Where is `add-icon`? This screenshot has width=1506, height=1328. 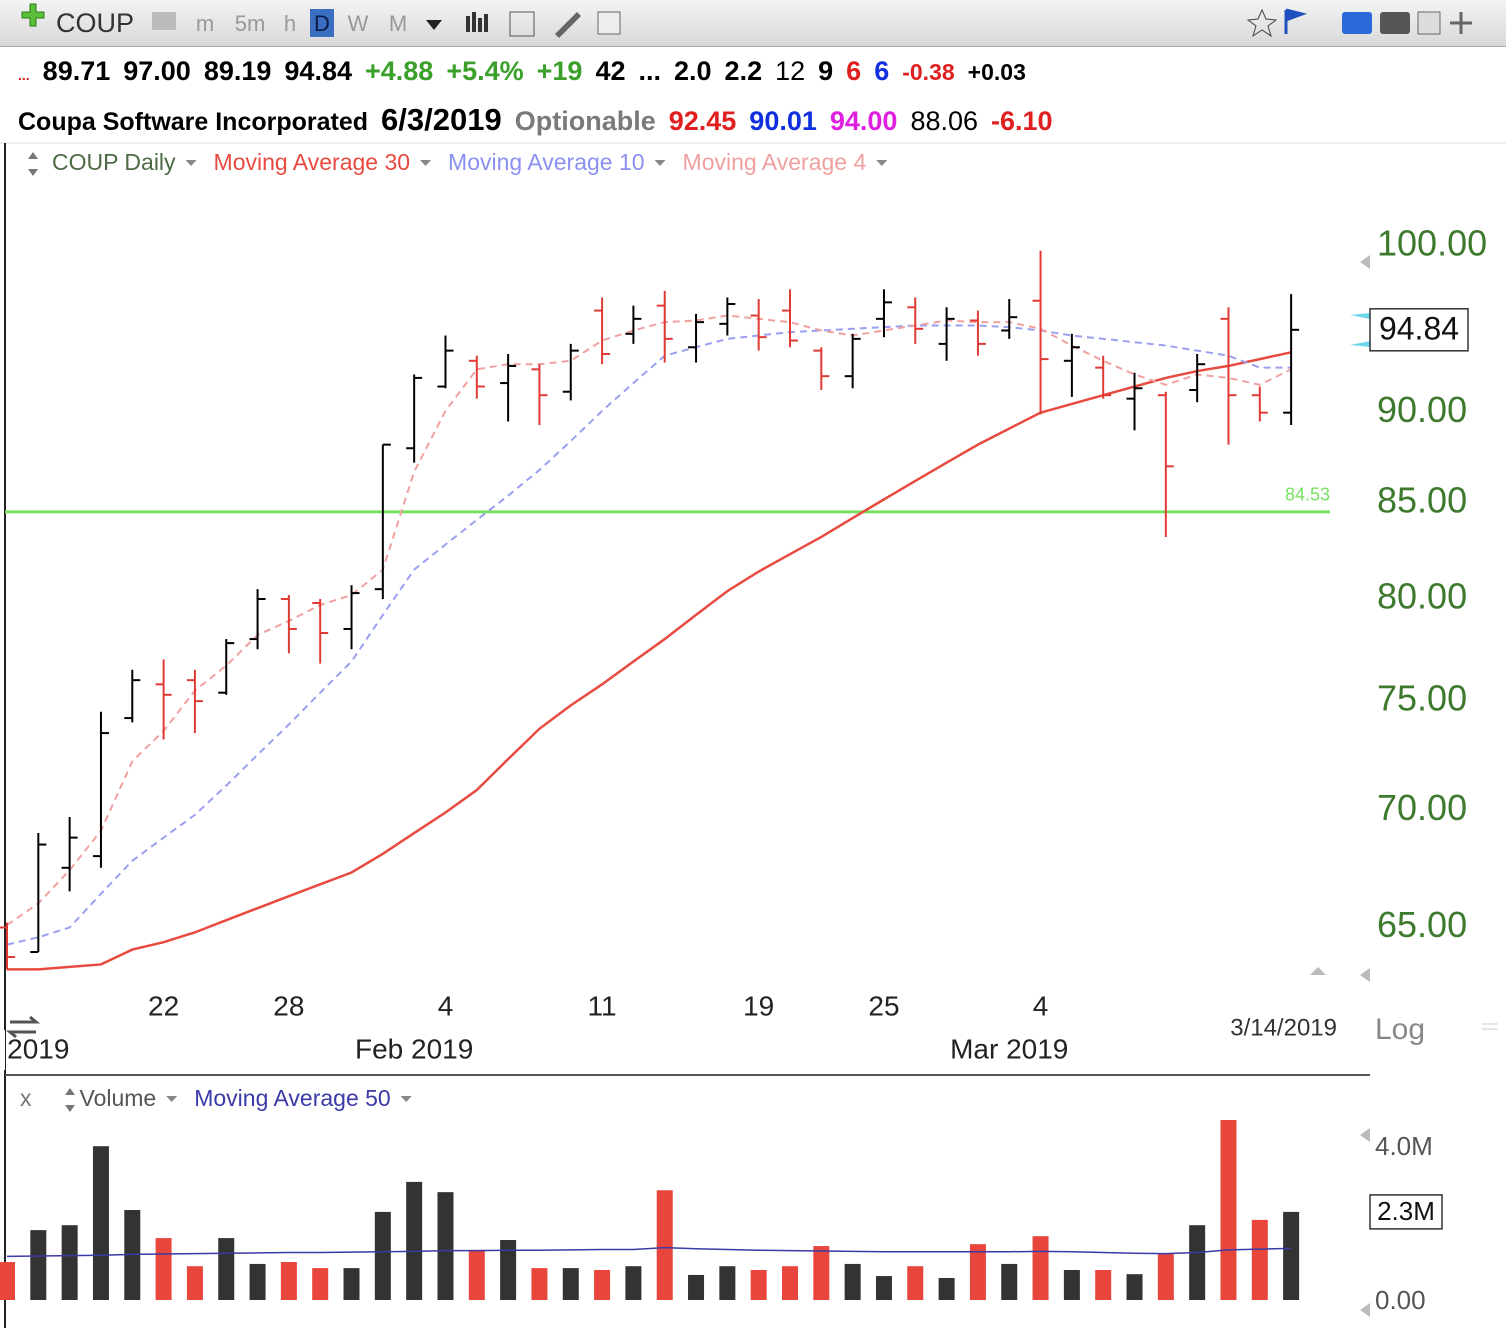 add-icon is located at coordinates (33, 15).